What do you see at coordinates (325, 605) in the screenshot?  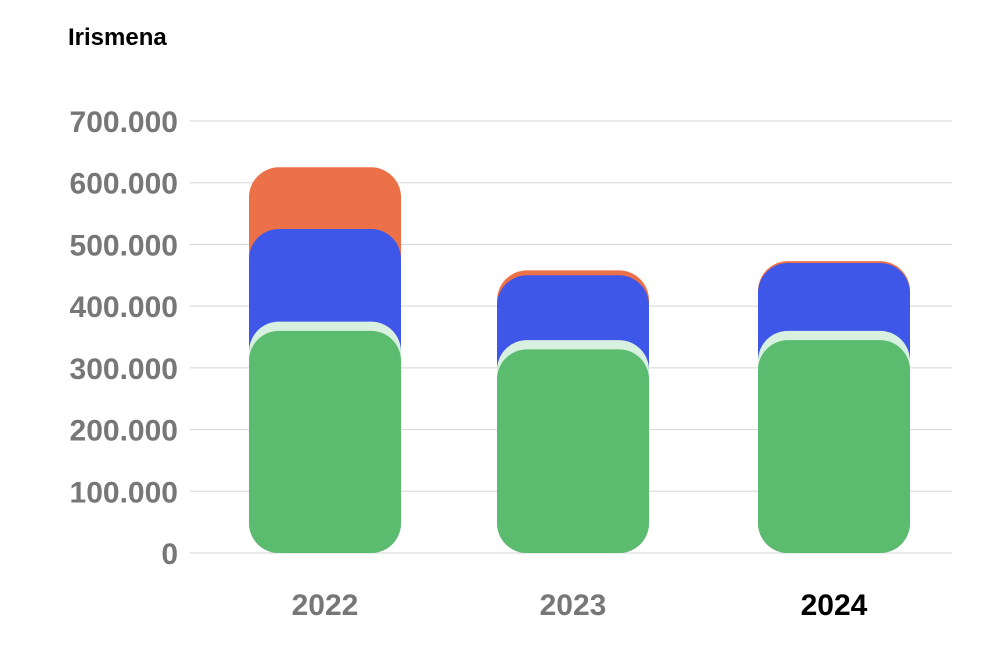 I see `x-tick-label: 2022` at bounding box center [325, 605].